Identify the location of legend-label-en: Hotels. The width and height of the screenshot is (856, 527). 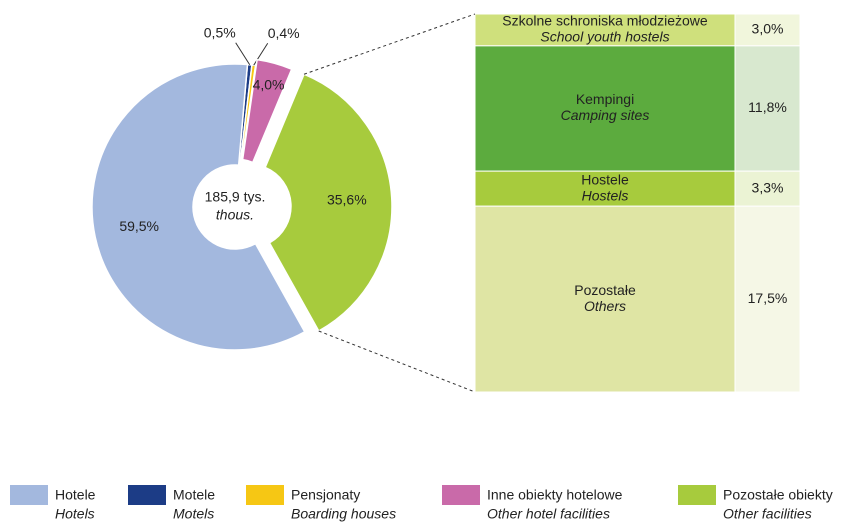
(75, 514).